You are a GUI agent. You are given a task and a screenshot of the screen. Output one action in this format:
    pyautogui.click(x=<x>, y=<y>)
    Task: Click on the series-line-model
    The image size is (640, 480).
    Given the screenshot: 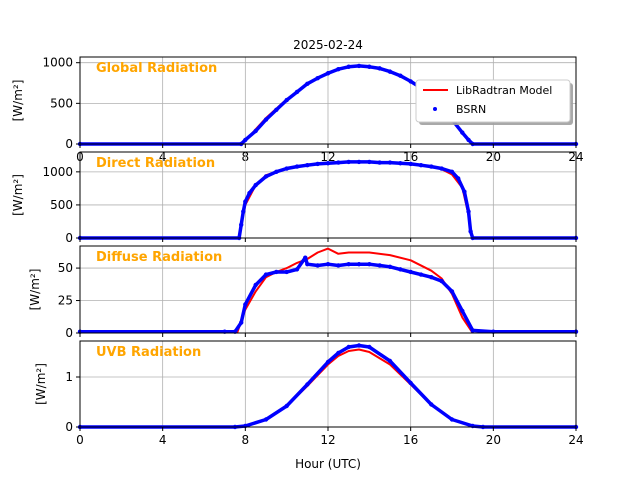 What is the action you would take?
    pyautogui.click(x=355, y=290)
    